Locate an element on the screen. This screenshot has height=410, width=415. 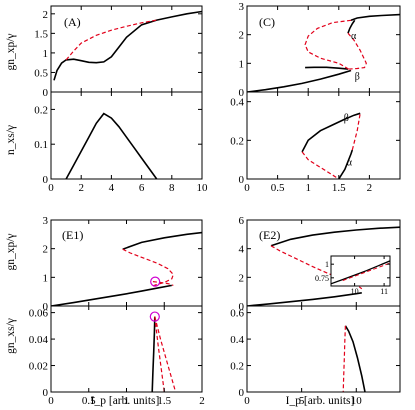
panel-p4: 0 0.5 1 1.5 2 0 0.2 0.4 β α is located at coordinates (315, 142).